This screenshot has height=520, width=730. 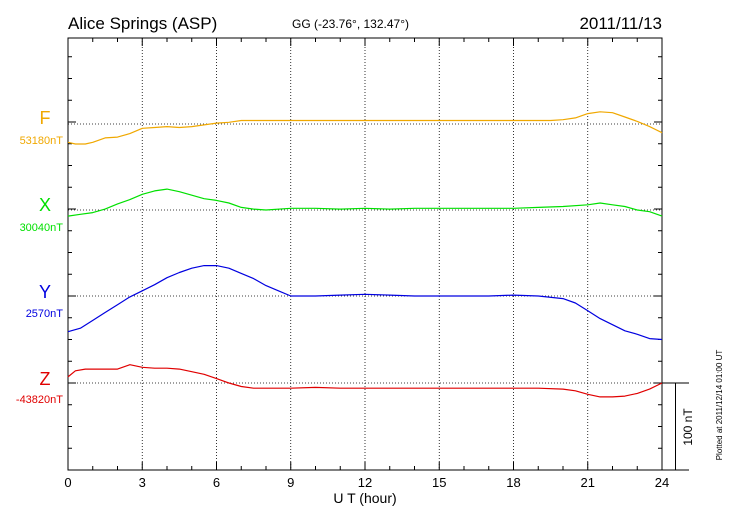 What do you see at coordinates (662, 482) in the screenshot?
I see `x-tick-label: 24` at bounding box center [662, 482].